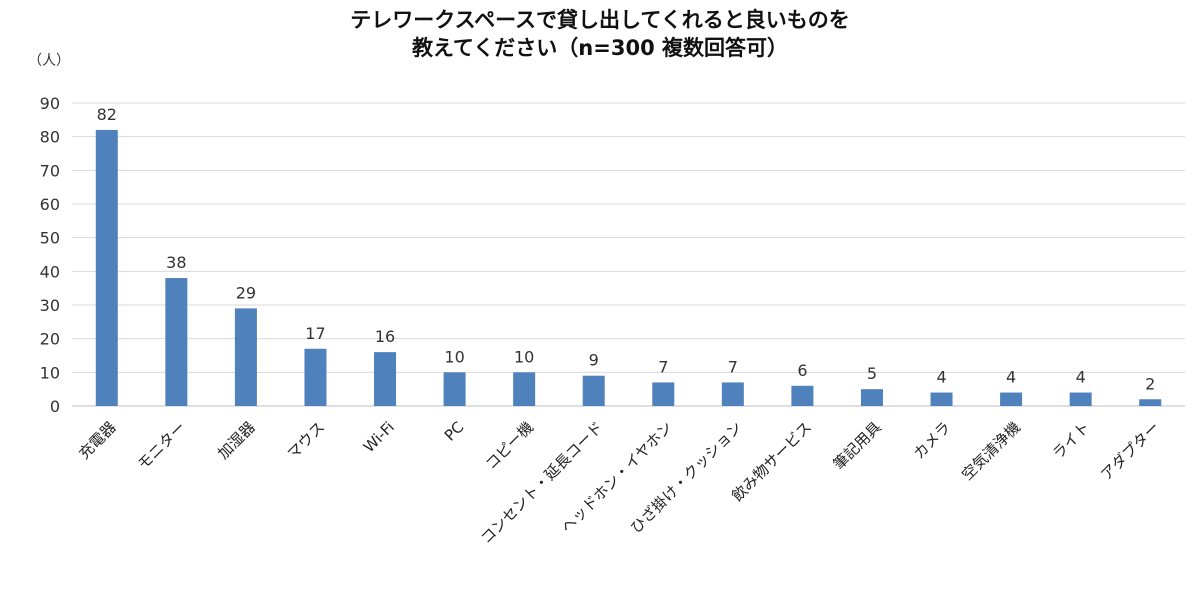  Describe the element at coordinates (50, 170) in the screenshot. I see `y-tick-label: 70` at that location.